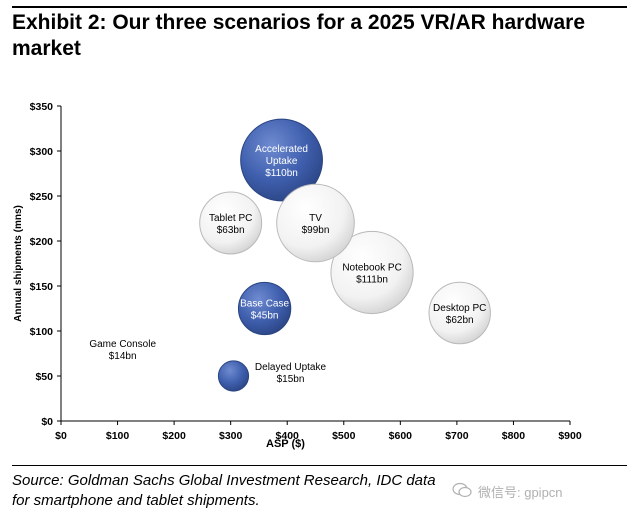  I want to click on x-tick-label: $100, so click(118, 436).